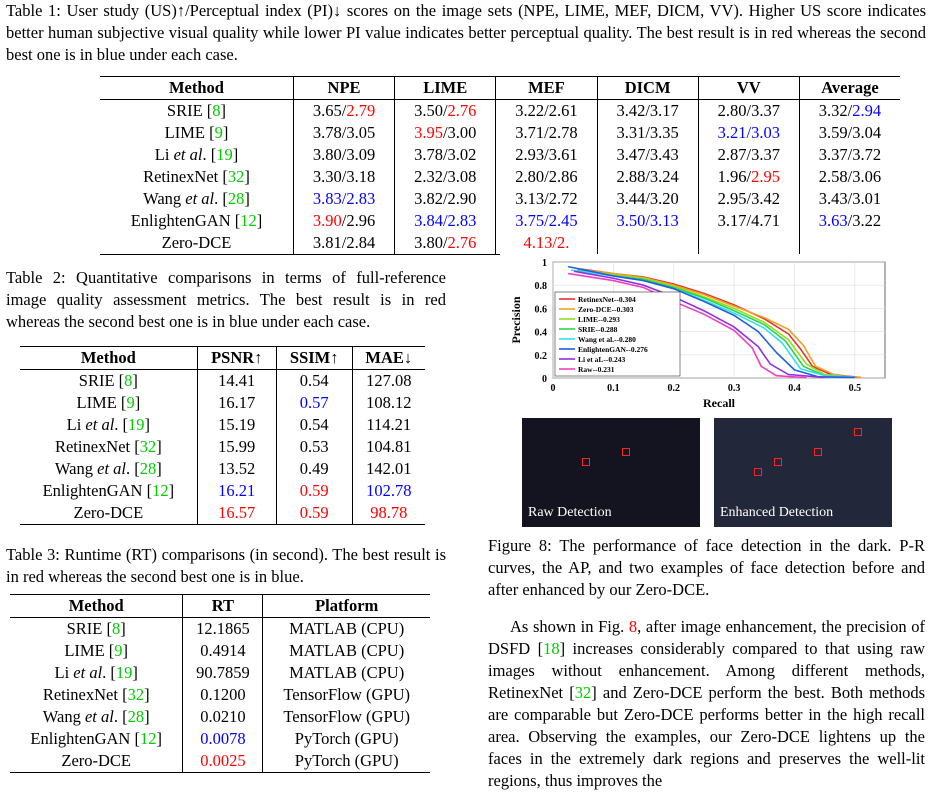 The height and width of the screenshot is (793, 931). I want to click on text-run: 0.59, so click(314, 490).